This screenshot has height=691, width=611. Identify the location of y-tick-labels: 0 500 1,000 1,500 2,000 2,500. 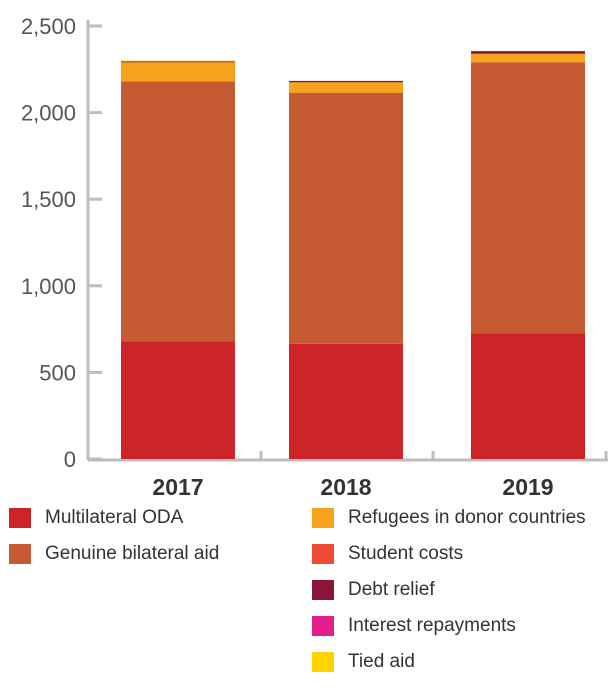
(48, 243).